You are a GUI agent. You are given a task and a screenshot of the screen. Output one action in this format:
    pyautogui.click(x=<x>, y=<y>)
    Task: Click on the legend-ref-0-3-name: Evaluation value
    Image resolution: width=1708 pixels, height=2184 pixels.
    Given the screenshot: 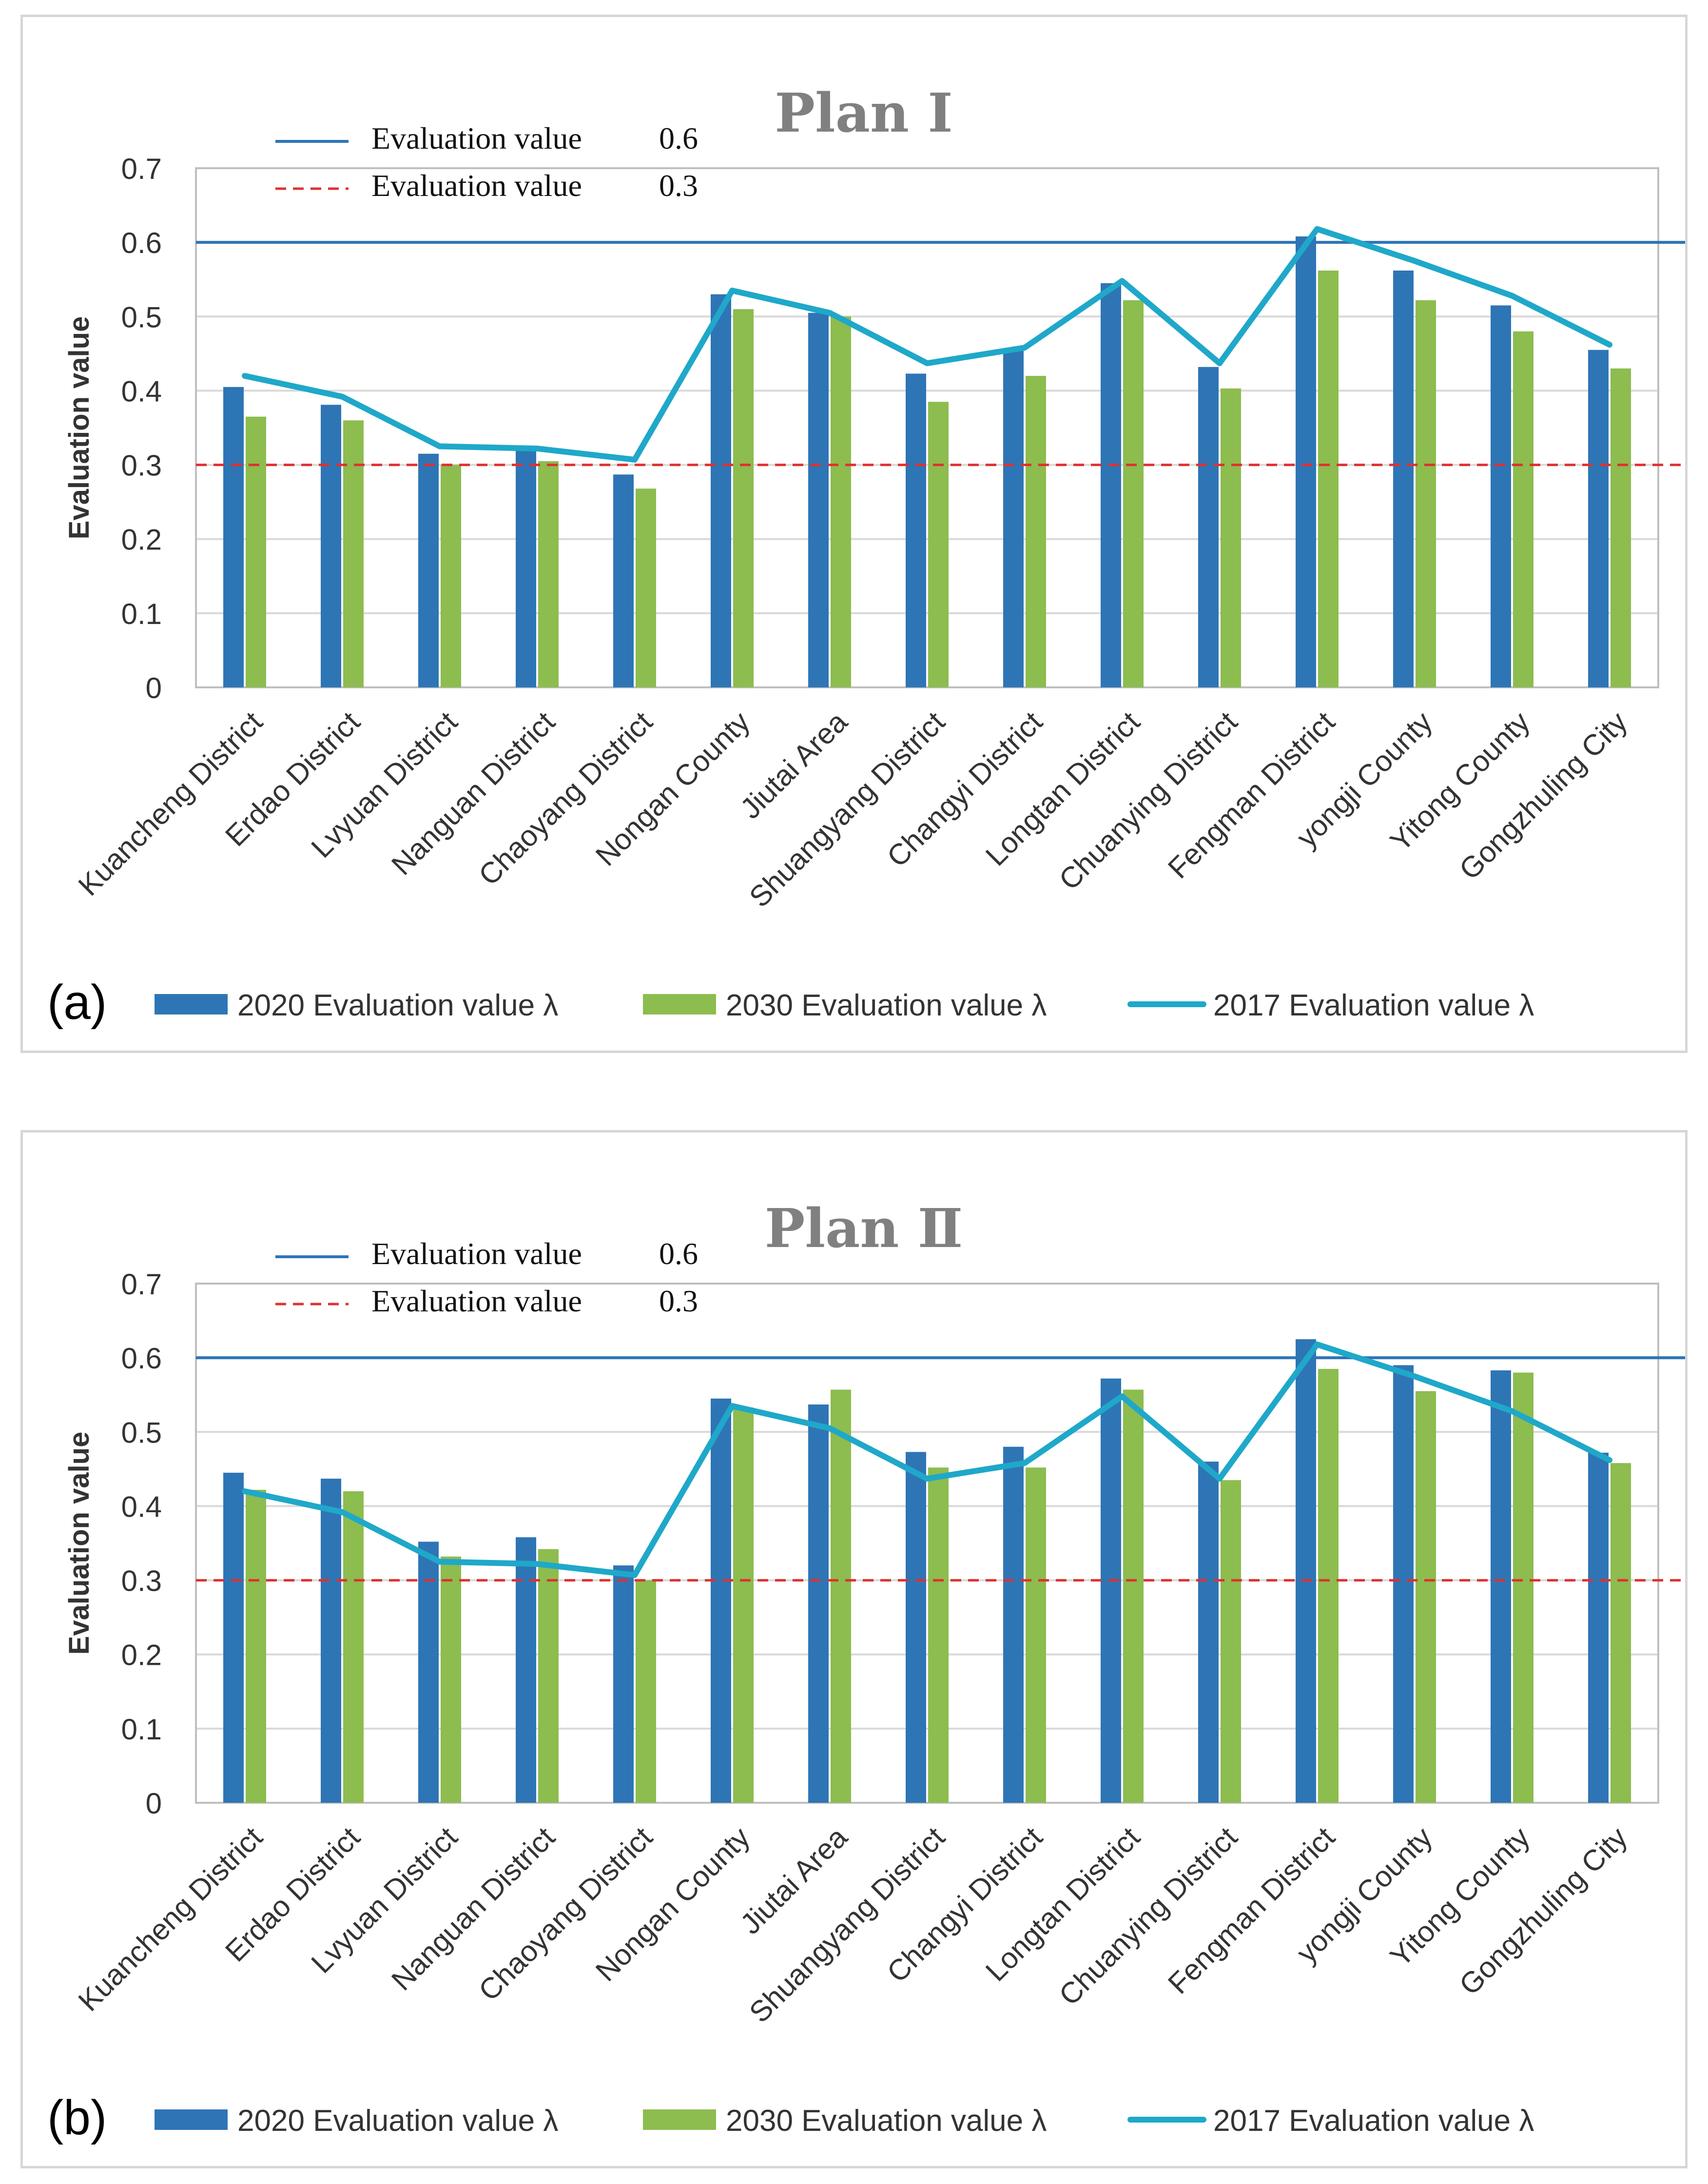 What is the action you would take?
    pyautogui.click(x=476, y=1301)
    